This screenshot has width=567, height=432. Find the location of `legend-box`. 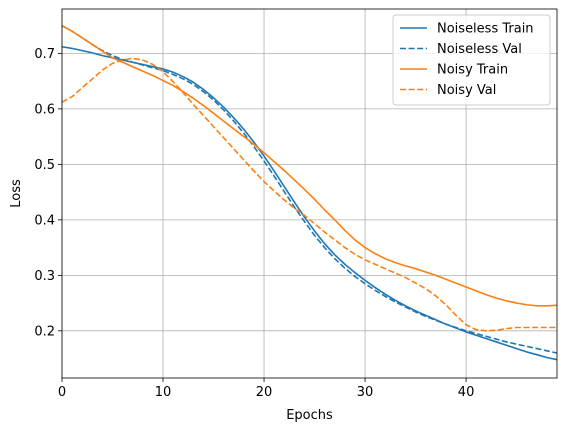

legend-box is located at coordinates (471, 60).